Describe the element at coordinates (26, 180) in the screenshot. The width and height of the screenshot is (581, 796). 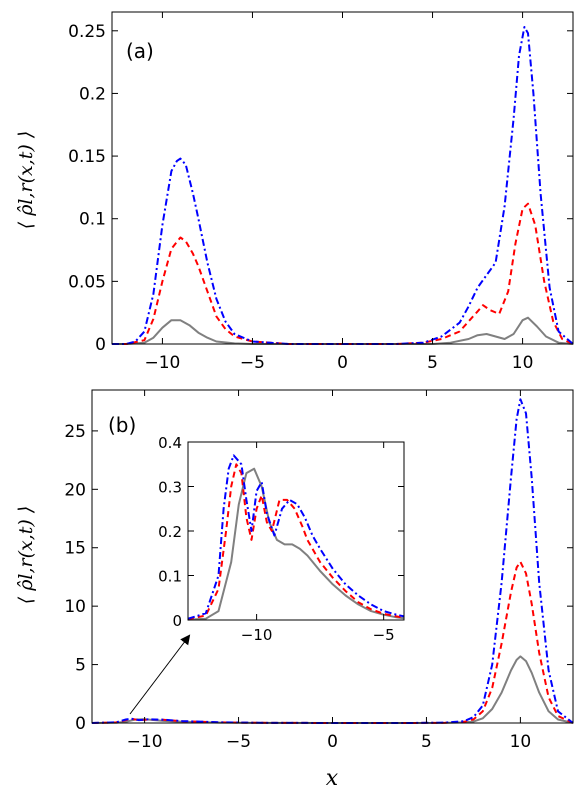
I see `panel-a-ylabel: ⟨ ρ̂l,r(x,t) ⟩` at that location.